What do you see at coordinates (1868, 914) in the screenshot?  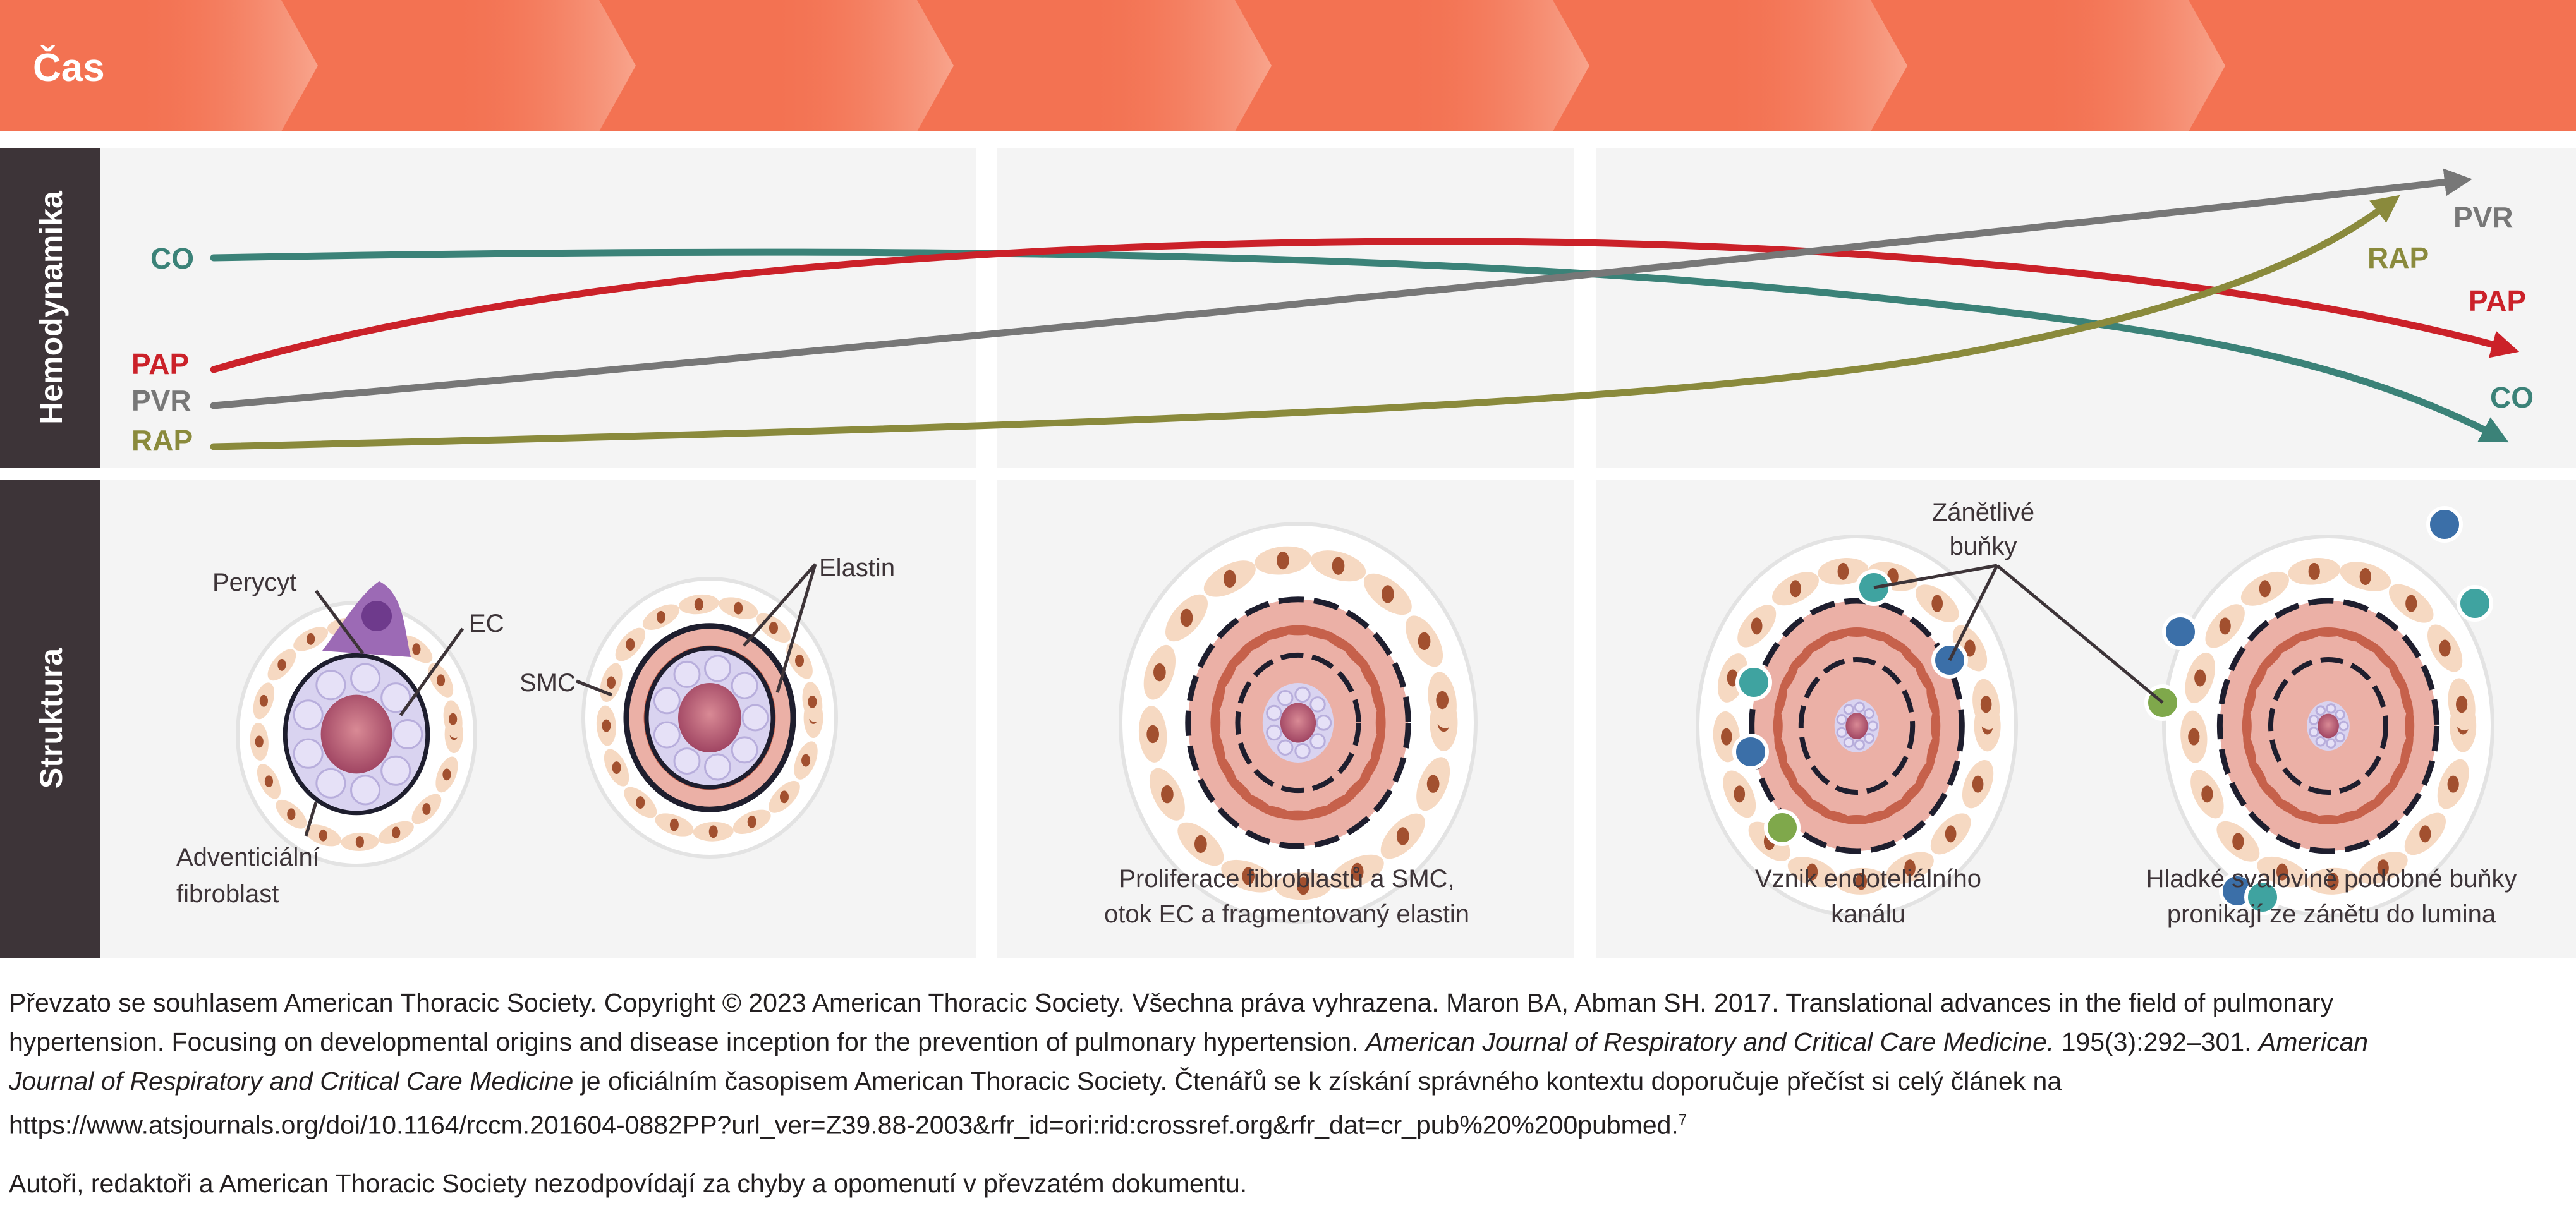 I see `stage3a-caption-2: kanálu` at bounding box center [1868, 914].